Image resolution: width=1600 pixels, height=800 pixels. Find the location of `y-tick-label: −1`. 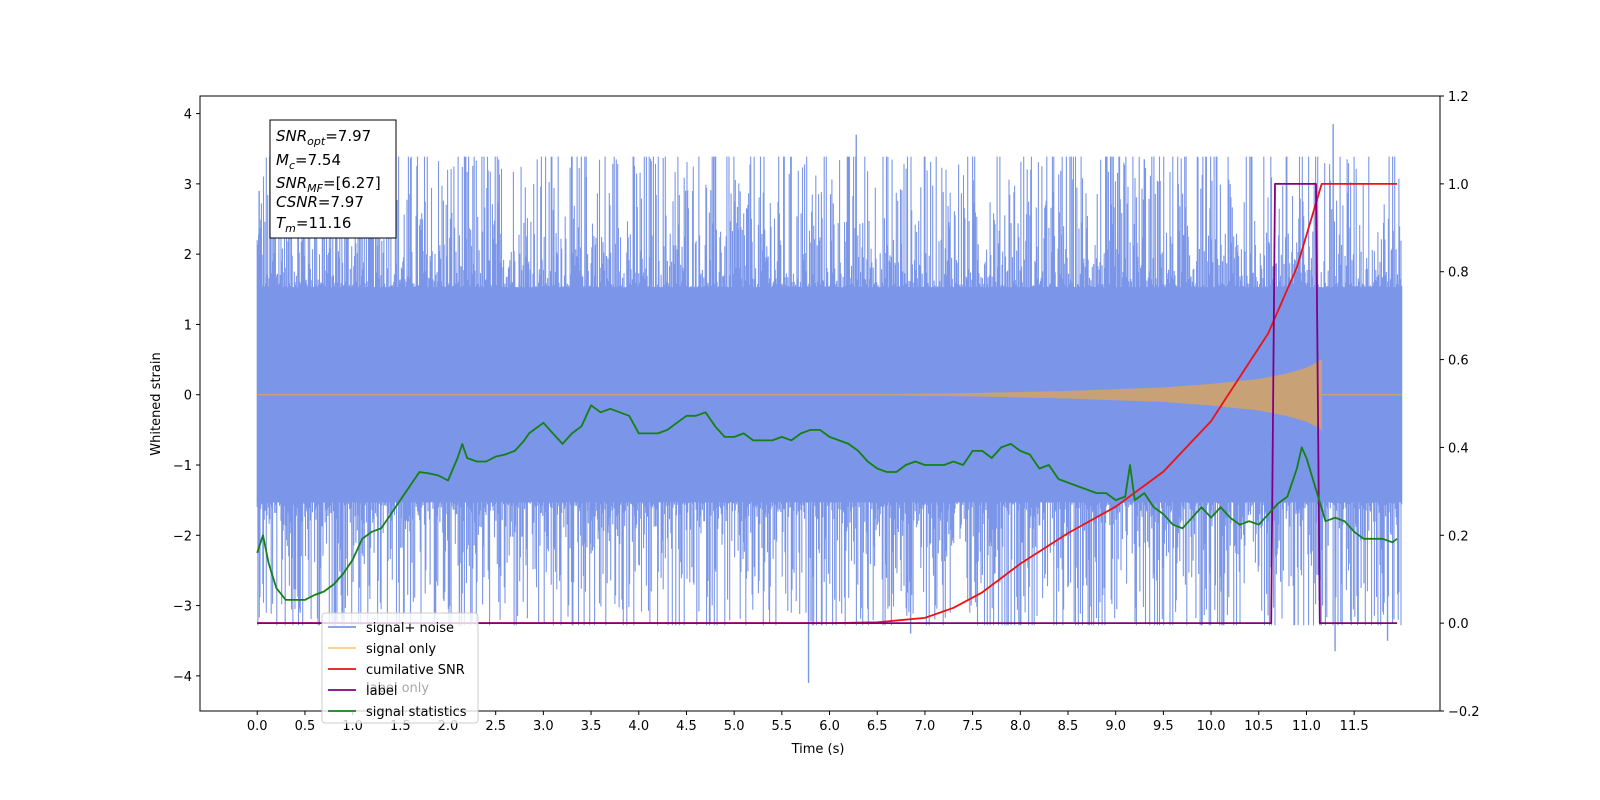

y-tick-label: −1 is located at coordinates (182, 466).